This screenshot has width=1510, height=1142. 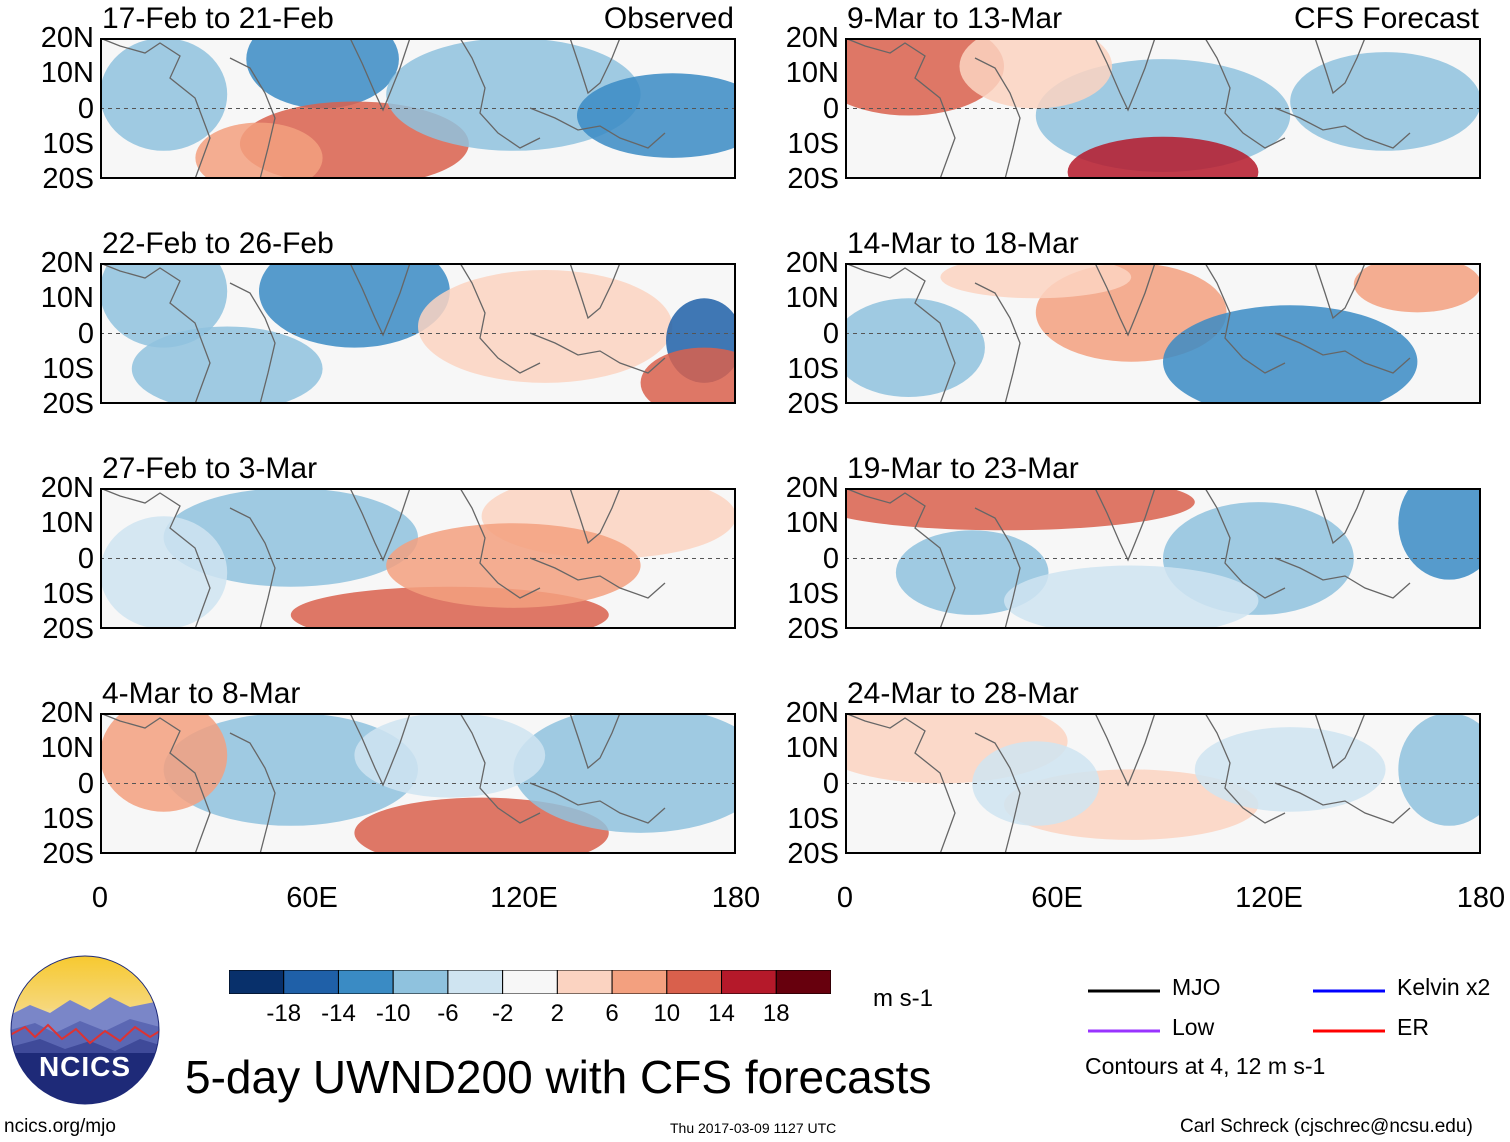 I want to click on colorbar-label: -6, so click(x=448, y=1013).